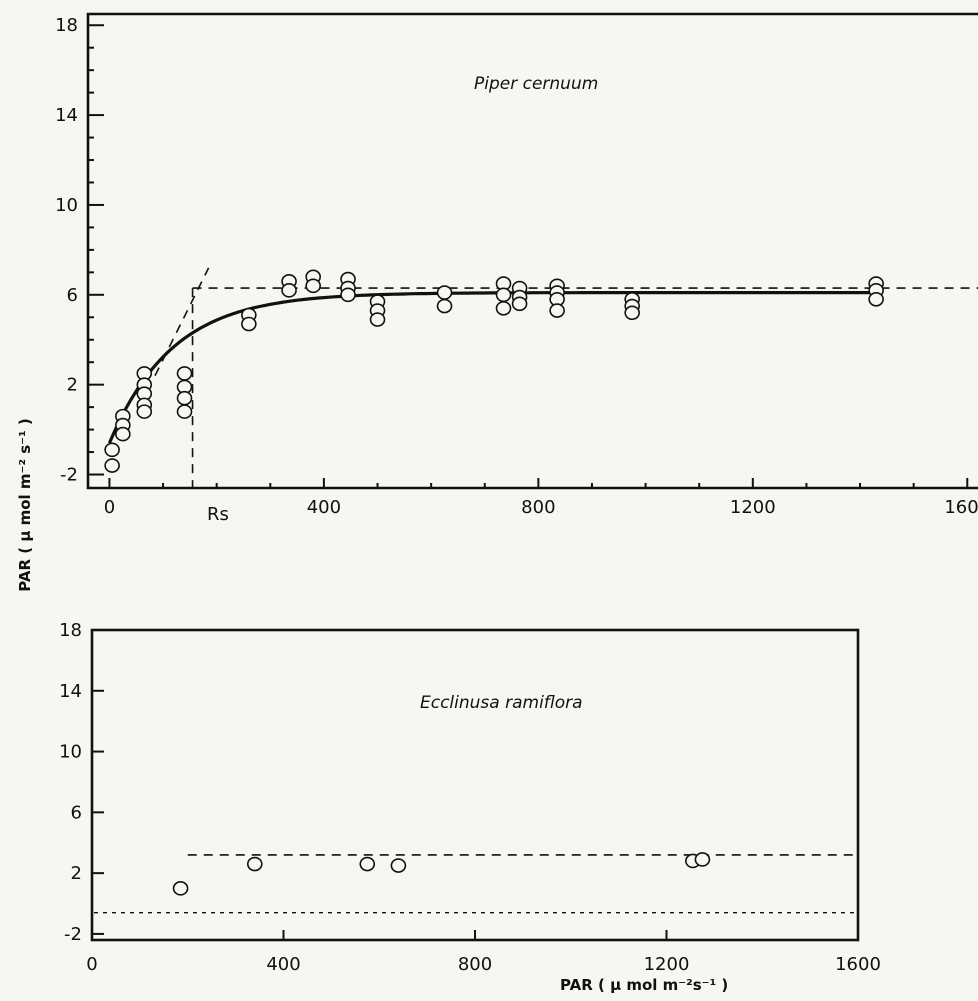  What do you see at coordinates (536, 84) in the screenshot?
I see `chart-title: Piper cernuum` at bounding box center [536, 84].